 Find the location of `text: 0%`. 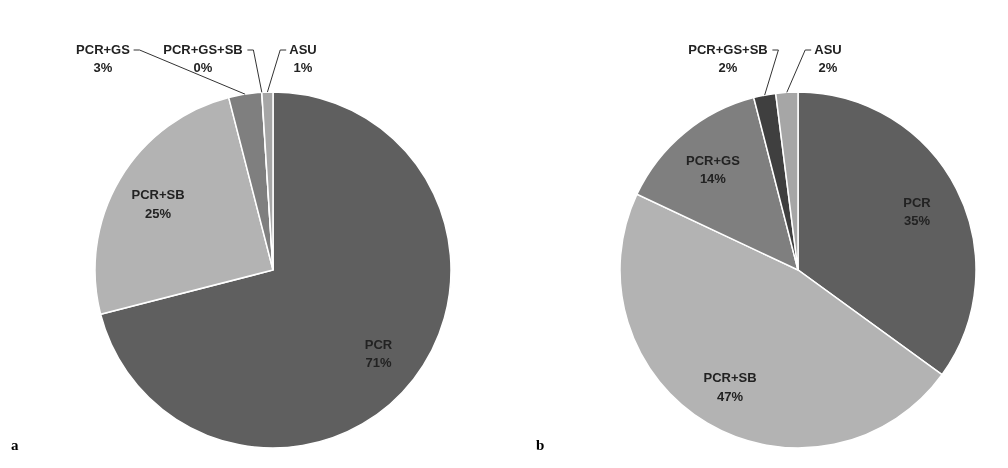

text: 0% is located at coordinates (203, 68).